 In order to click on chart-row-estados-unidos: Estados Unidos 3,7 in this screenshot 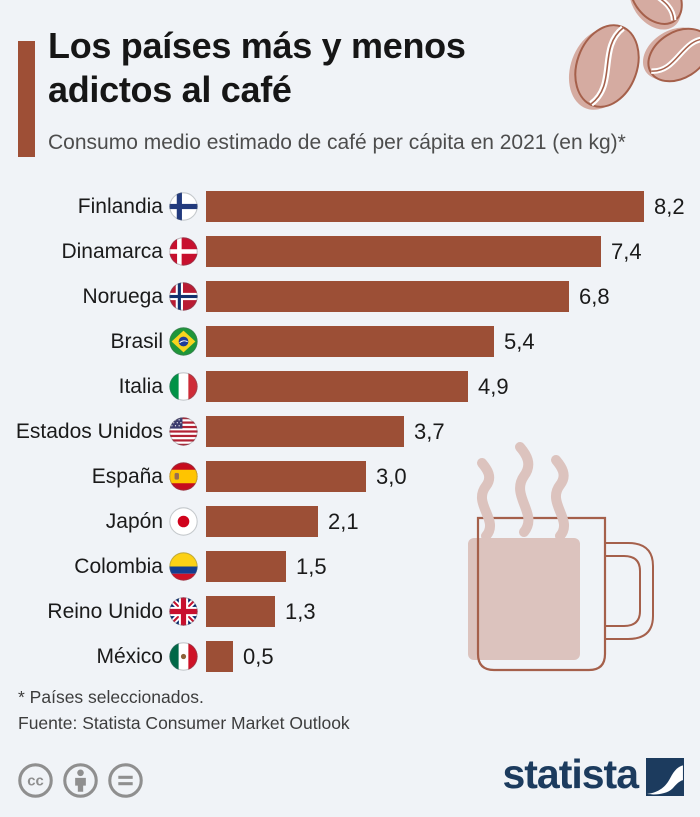, I will do `click(350, 431)`.